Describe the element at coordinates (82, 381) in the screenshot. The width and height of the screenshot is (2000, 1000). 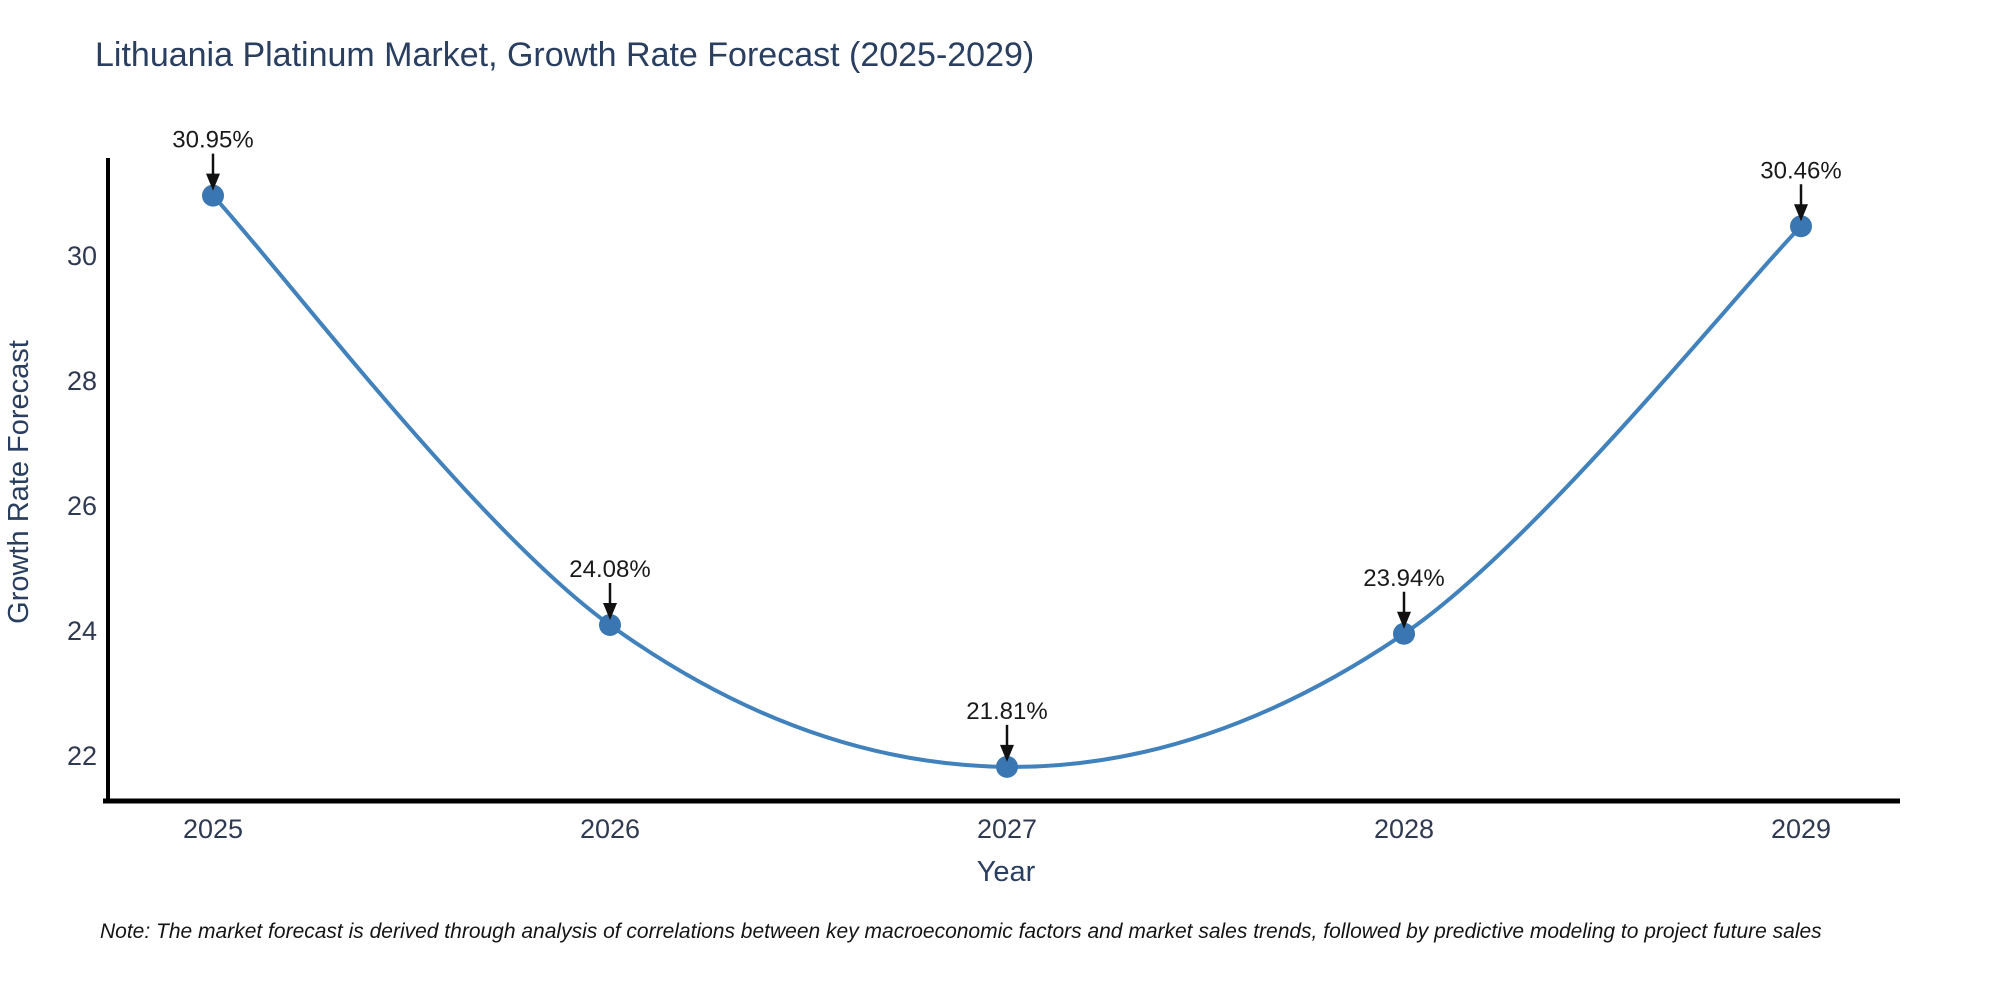
I see `y-tick-label: 28` at that location.